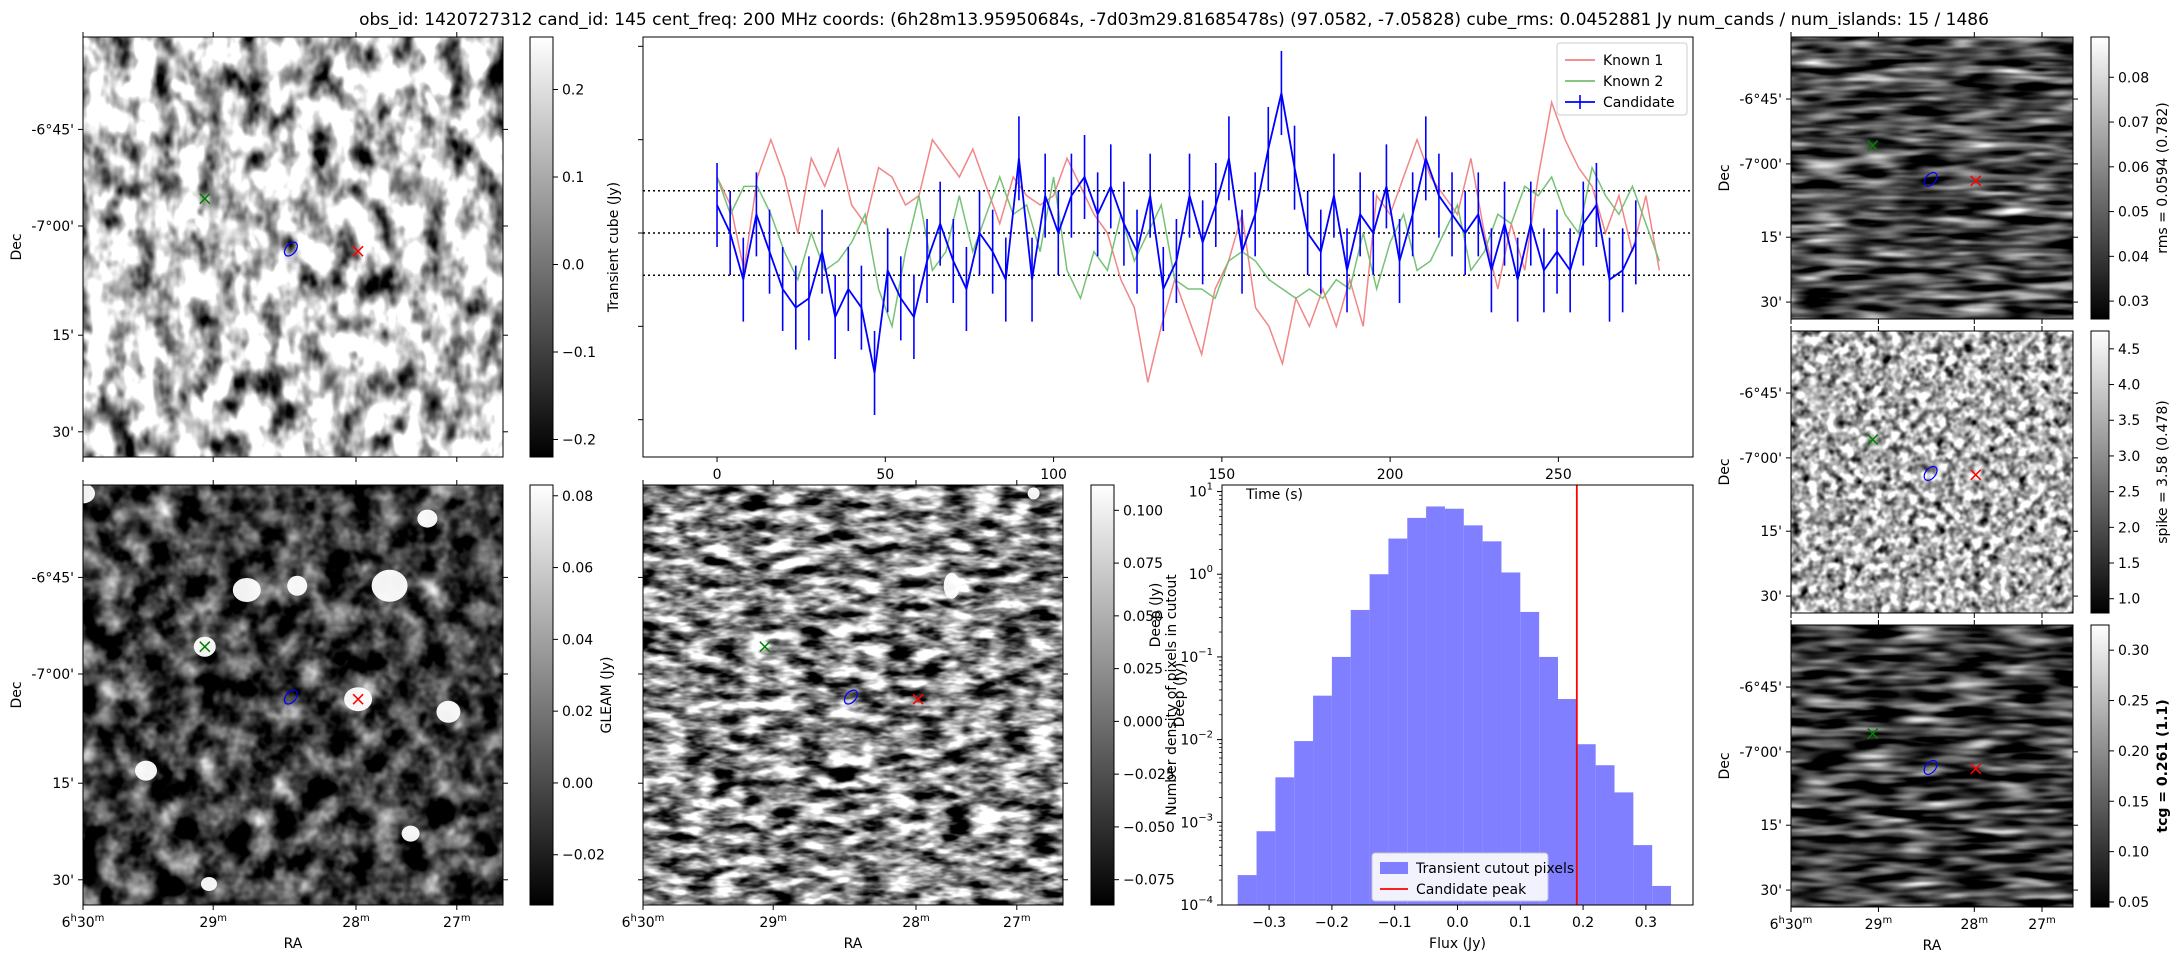  Describe the element at coordinates (2129, 564) in the screenshot. I see `colorbar-tick-label: 1.5` at that location.